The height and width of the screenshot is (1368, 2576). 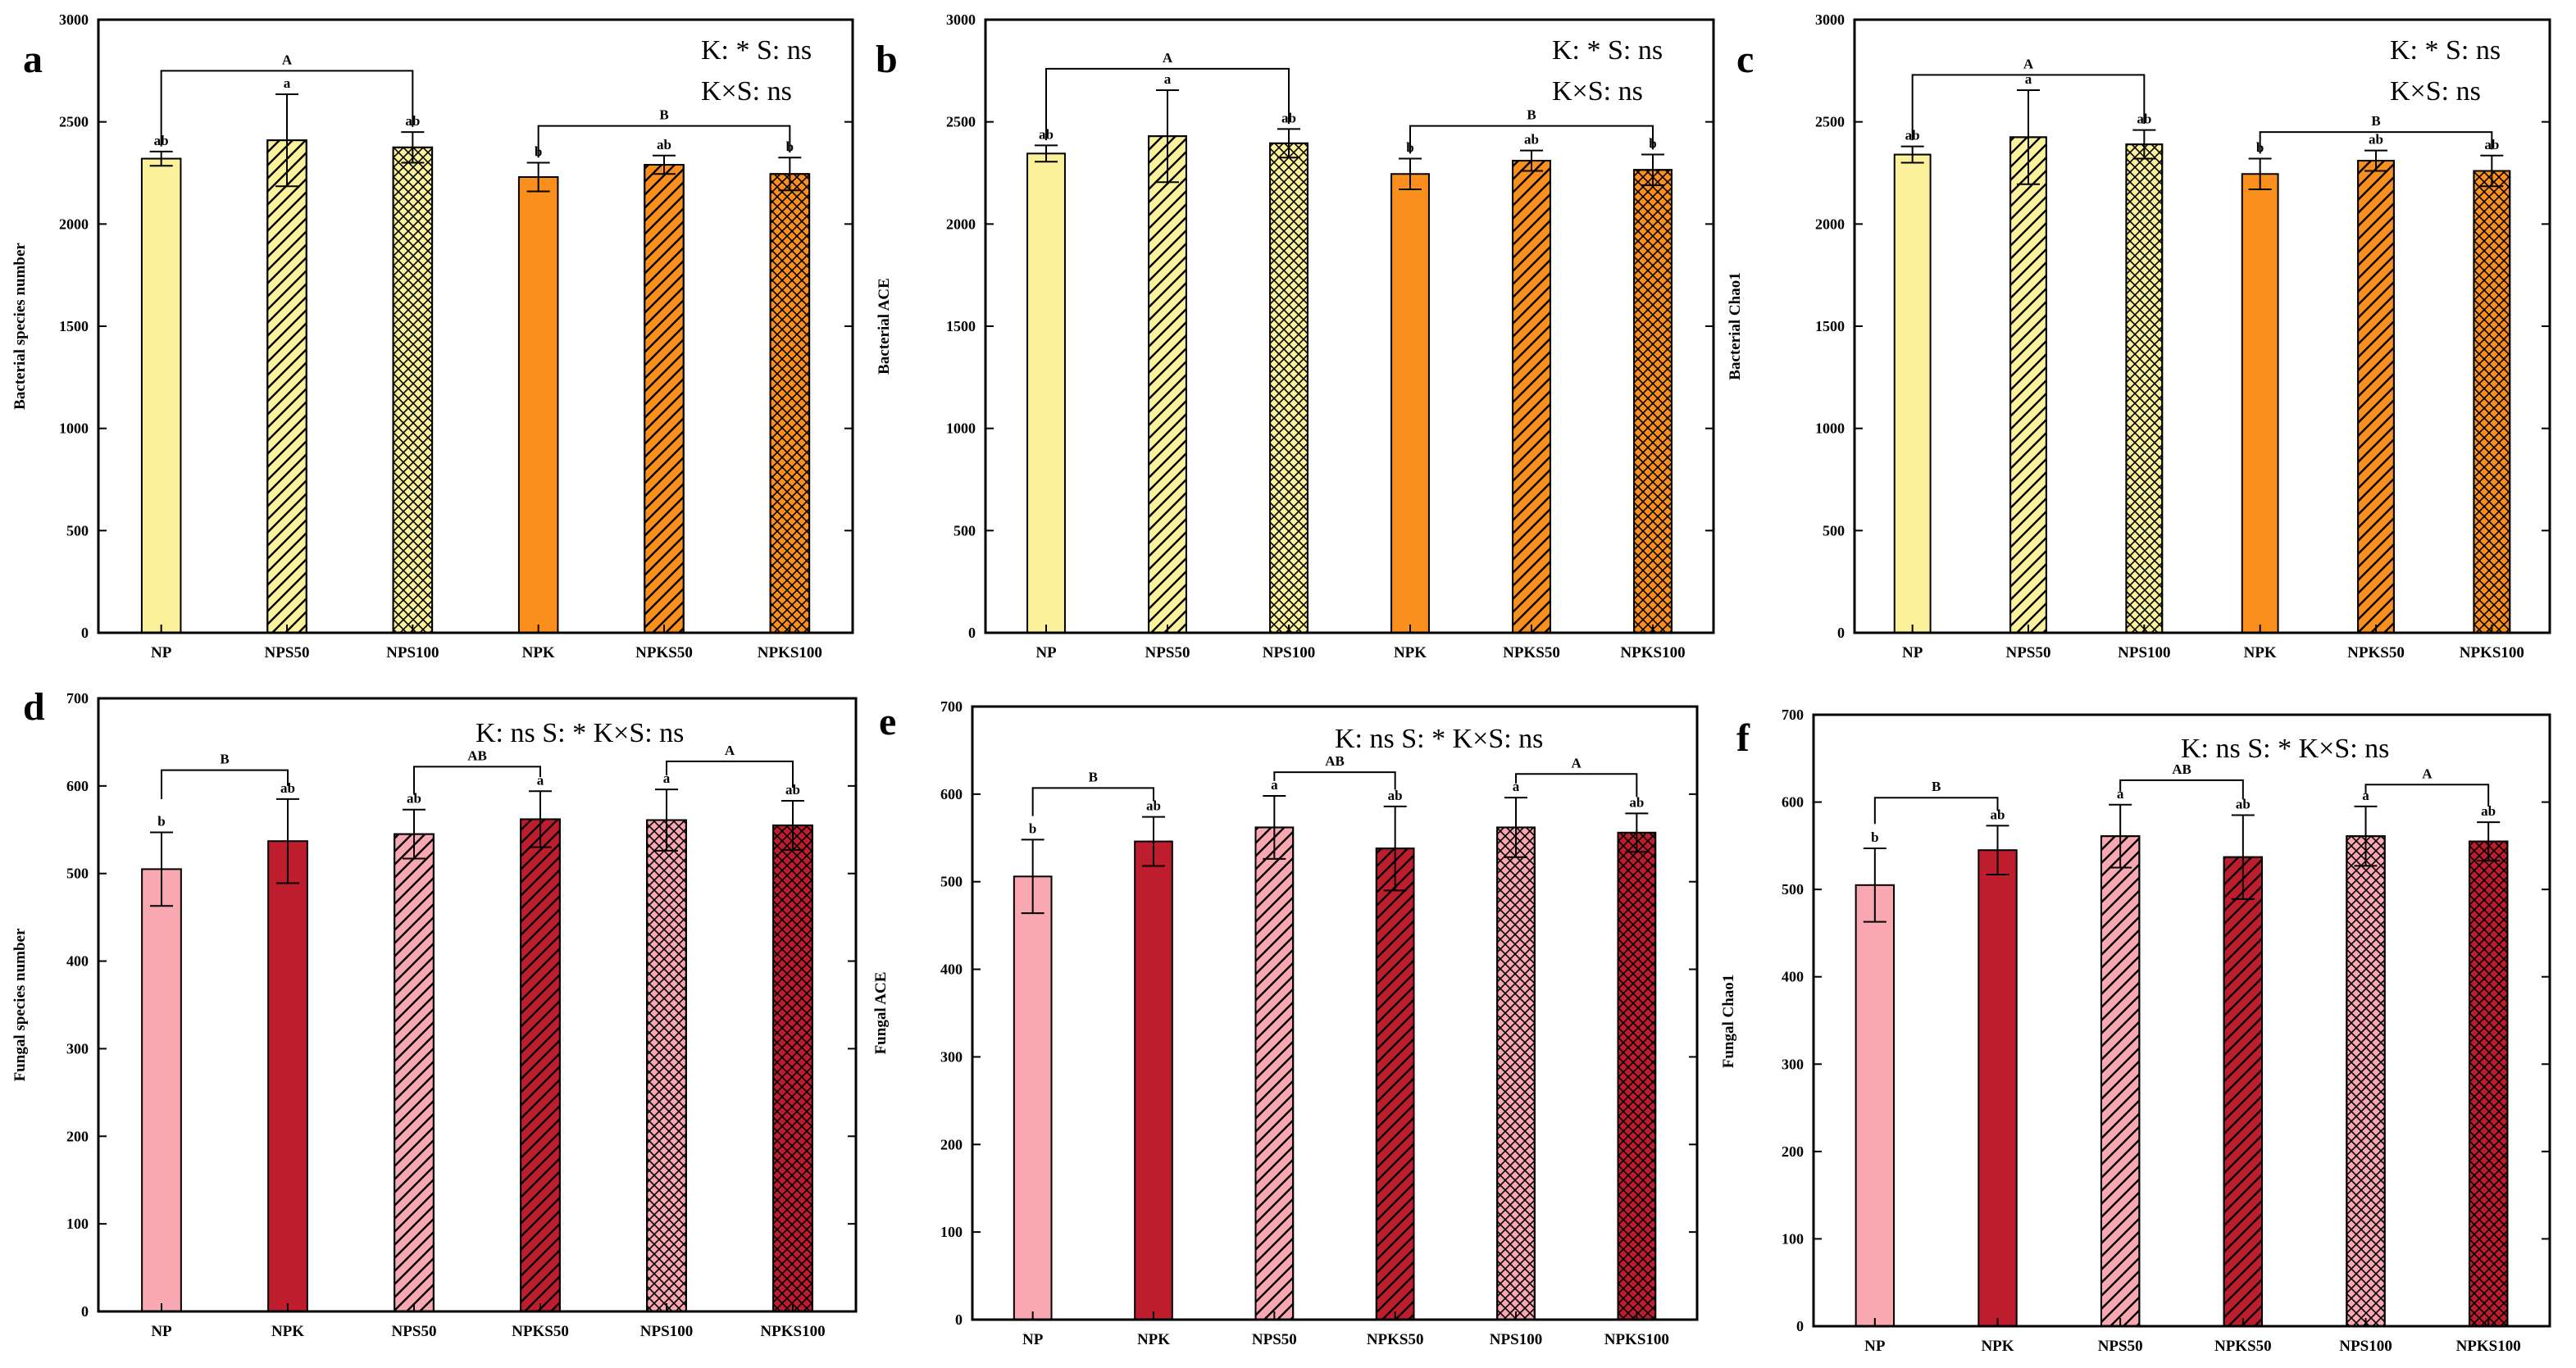 What do you see at coordinates (951, 706) in the screenshot?
I see `y-tick-label: 700` at bounding box center [951, 706].